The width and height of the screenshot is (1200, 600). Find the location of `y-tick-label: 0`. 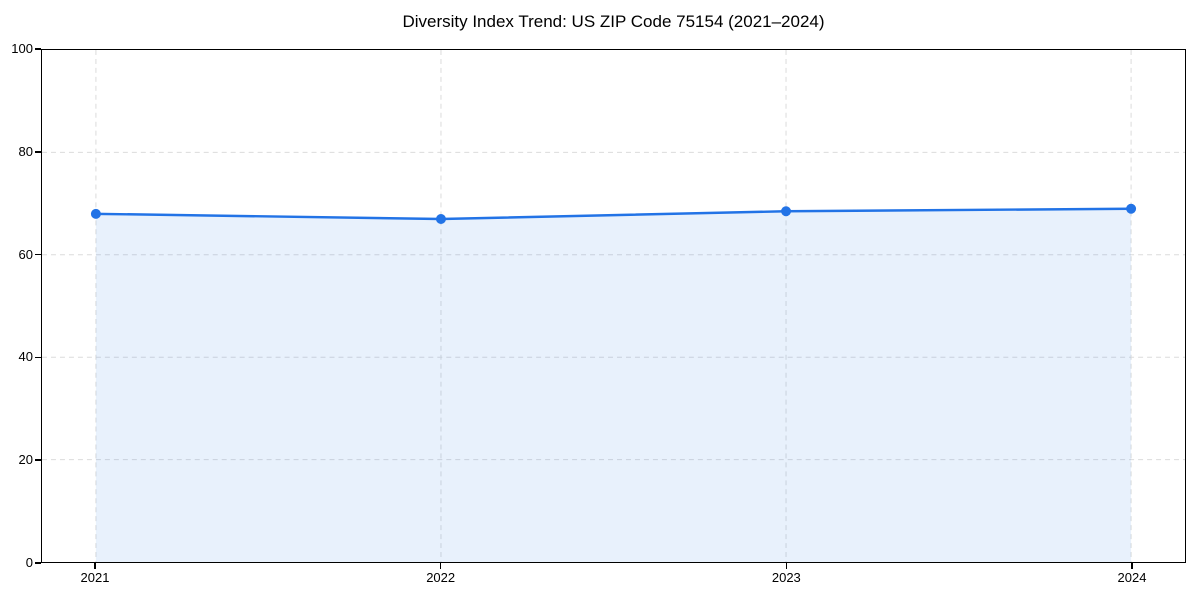

y-tick-label: 0 is located at coordinates (29, 562).